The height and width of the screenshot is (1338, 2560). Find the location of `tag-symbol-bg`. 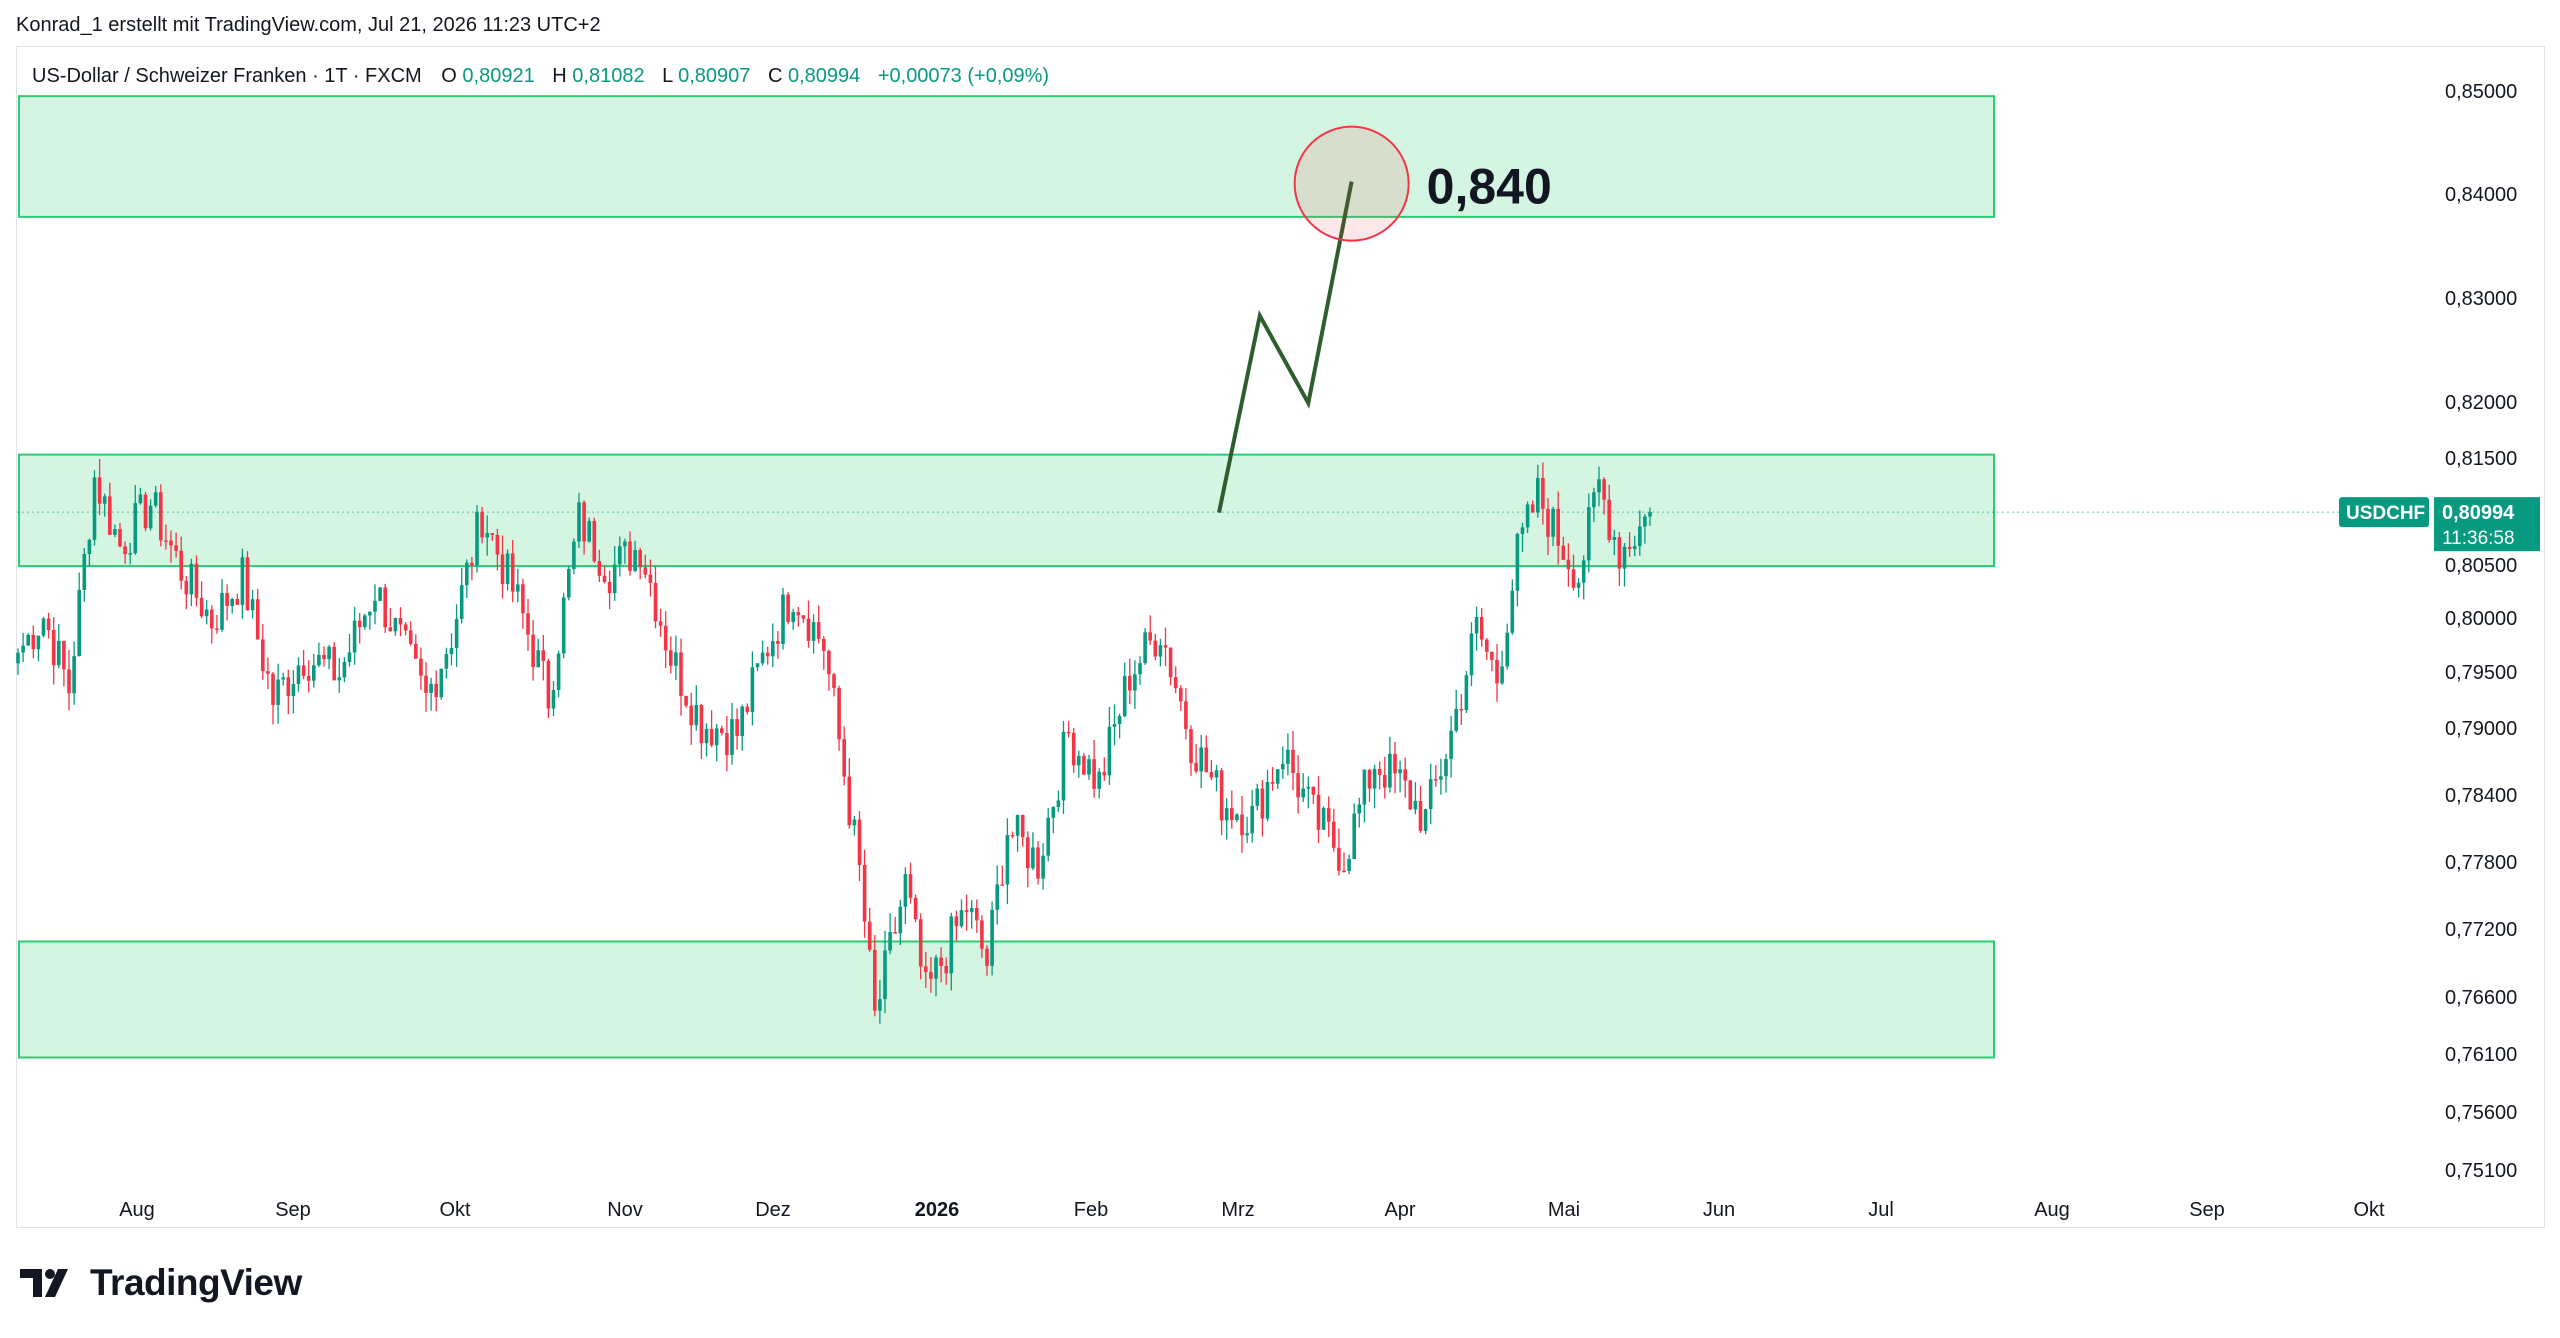

tag-symbol-bg is located at coordinates (2384, 512).